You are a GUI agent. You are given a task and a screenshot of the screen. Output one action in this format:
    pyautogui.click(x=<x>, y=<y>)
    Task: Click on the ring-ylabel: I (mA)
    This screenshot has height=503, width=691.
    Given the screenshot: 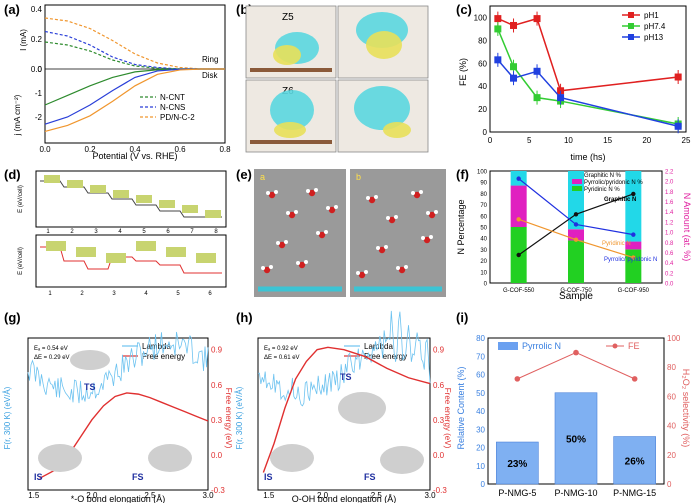 What is the action you would take?
    pyautogui.click(x=23, y=40)
    